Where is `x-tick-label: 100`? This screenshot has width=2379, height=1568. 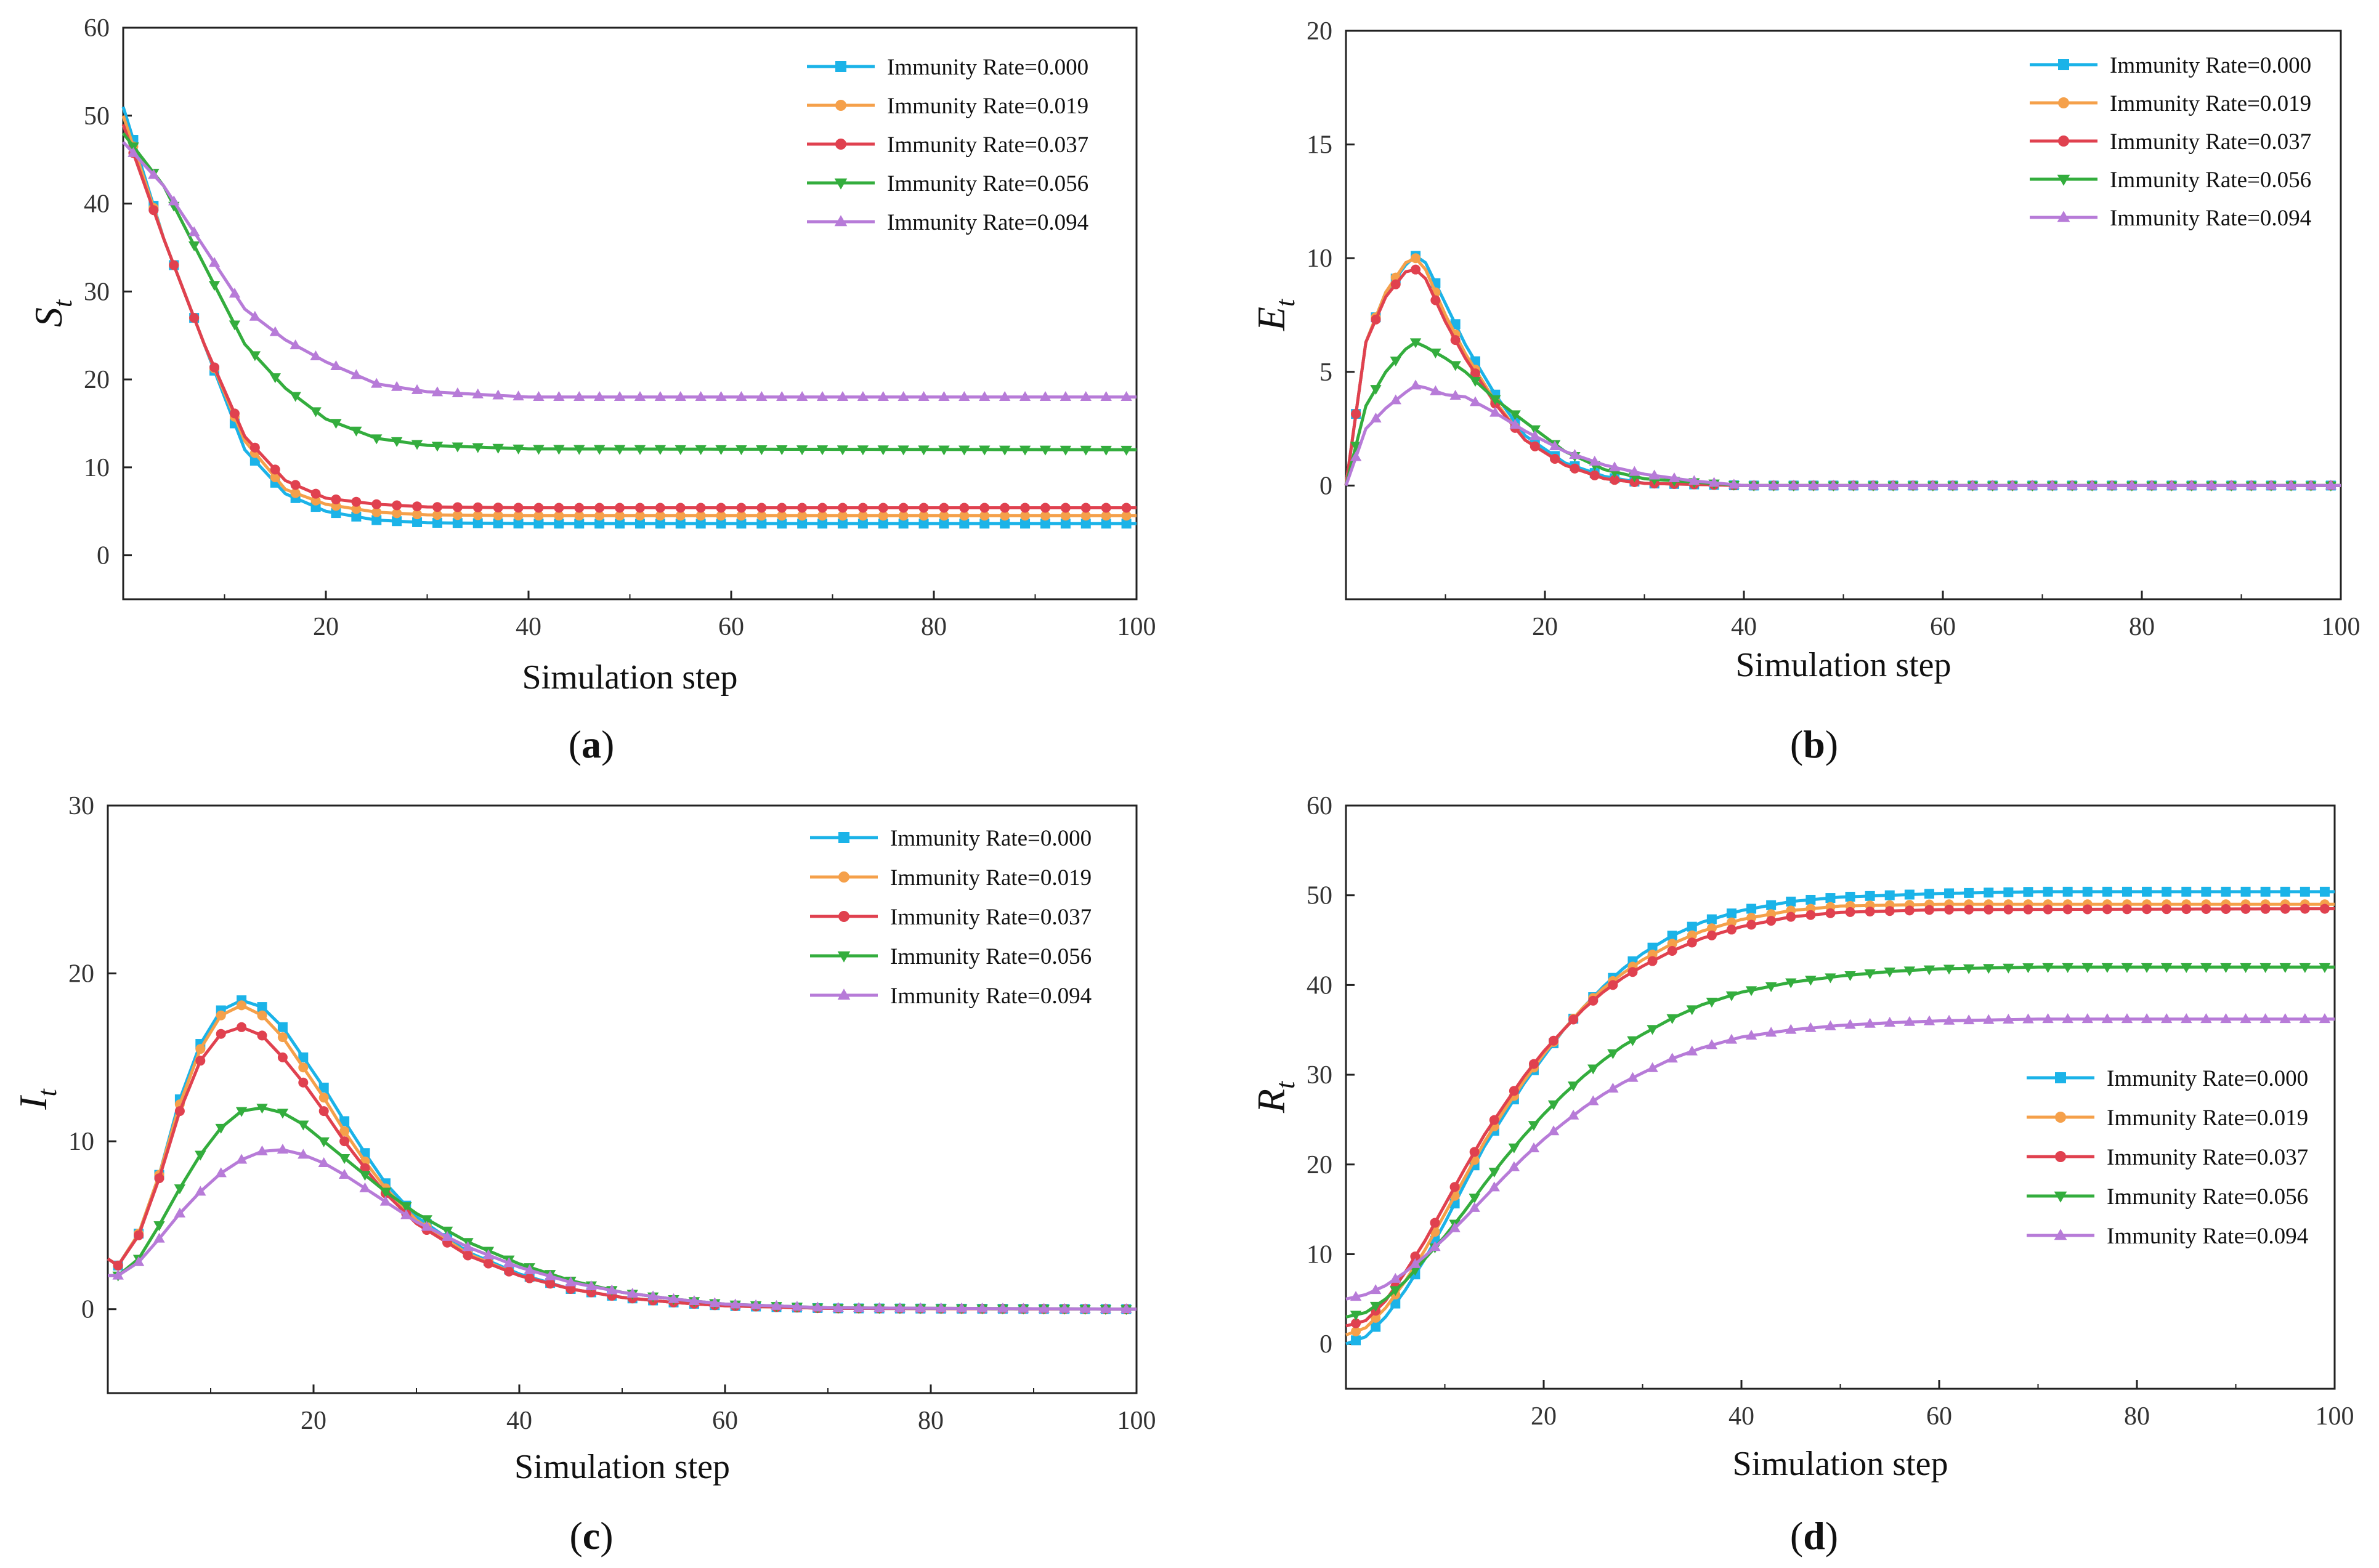 x-tick-label: 100 is located at coordinates (2335, 1417).